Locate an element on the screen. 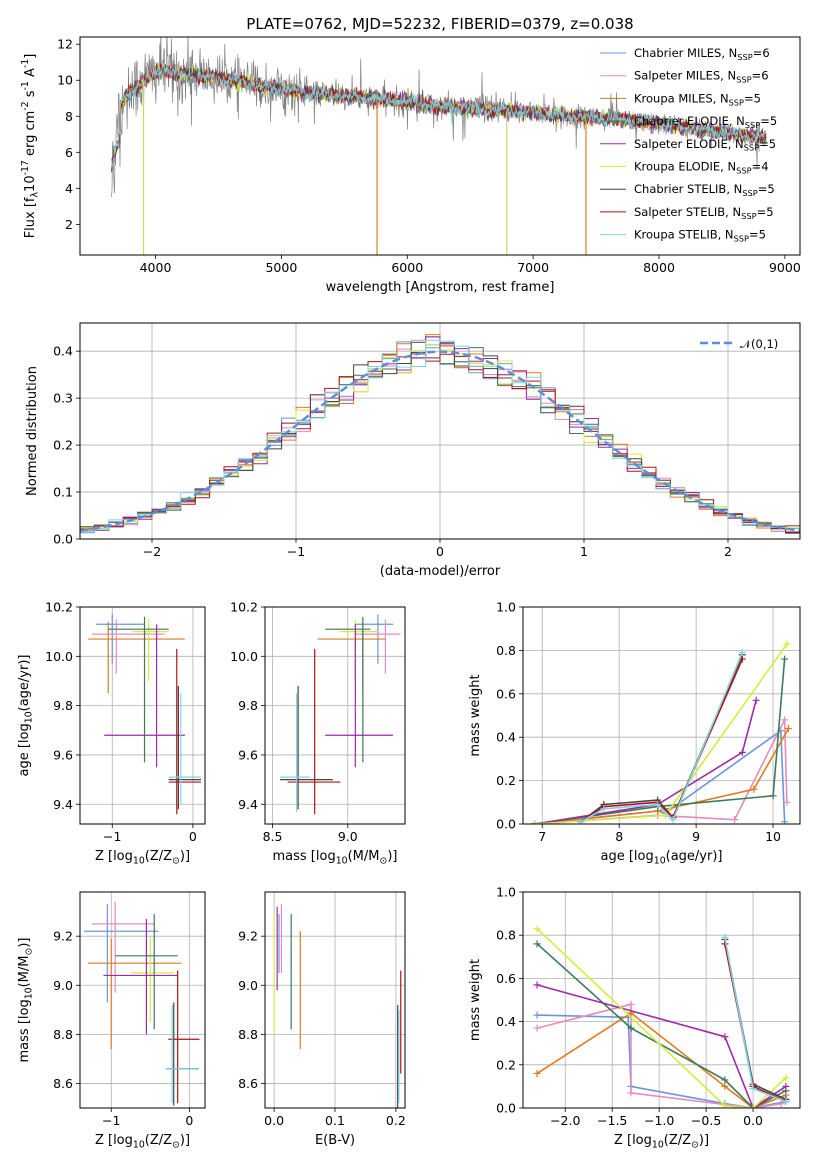  x-tick-label: −1 is located at coordinates (112, 836).